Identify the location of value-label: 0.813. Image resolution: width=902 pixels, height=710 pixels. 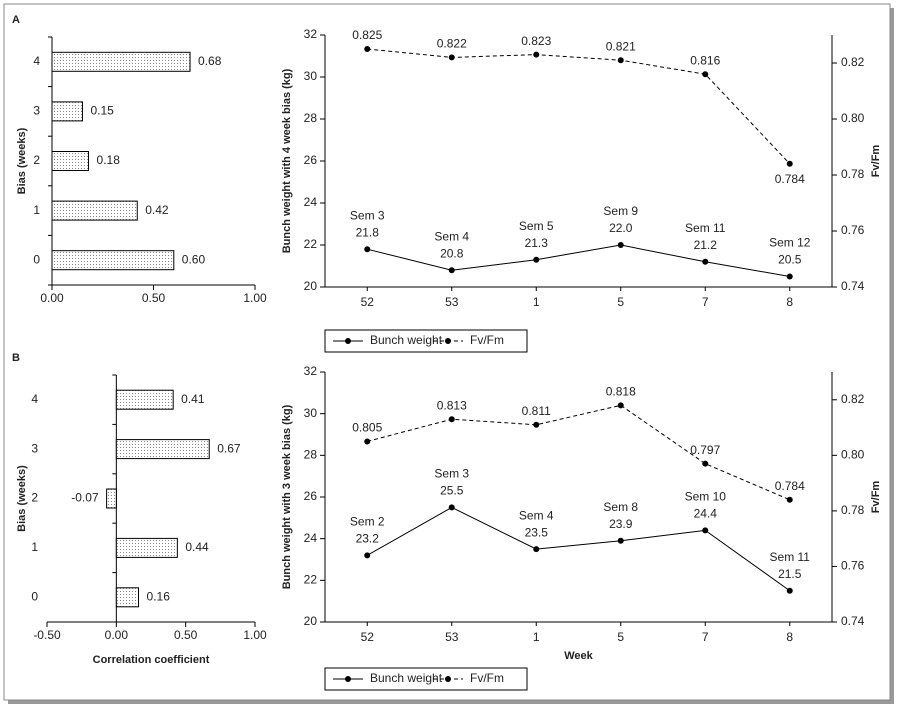
(452, 405).